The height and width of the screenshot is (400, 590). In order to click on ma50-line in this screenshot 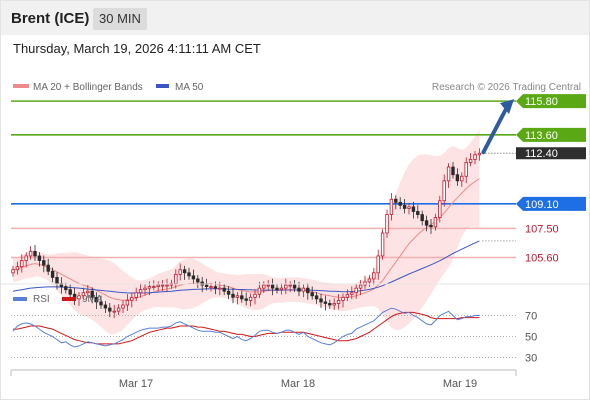, I will do `click(246, 267)`.